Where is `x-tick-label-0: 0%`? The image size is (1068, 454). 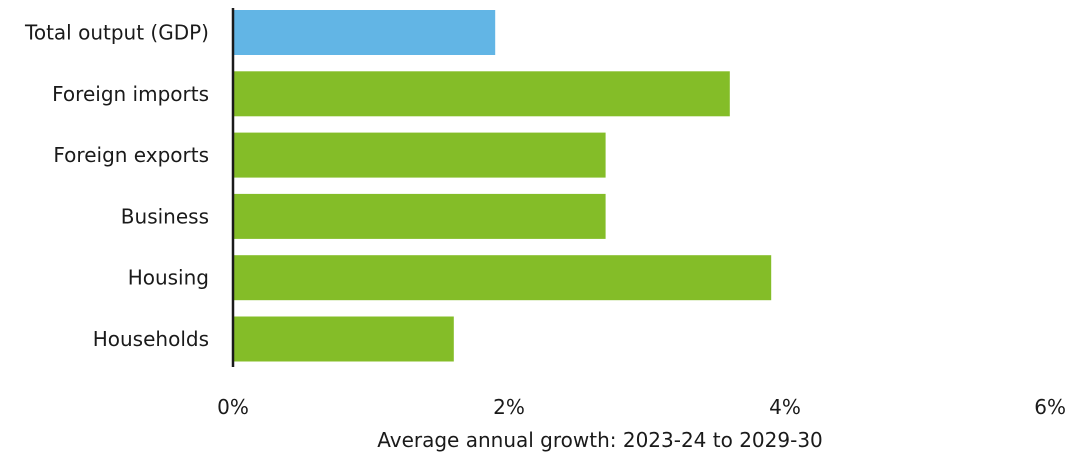 x-tick-label-0: 0% is located at coordinates (233, 407).